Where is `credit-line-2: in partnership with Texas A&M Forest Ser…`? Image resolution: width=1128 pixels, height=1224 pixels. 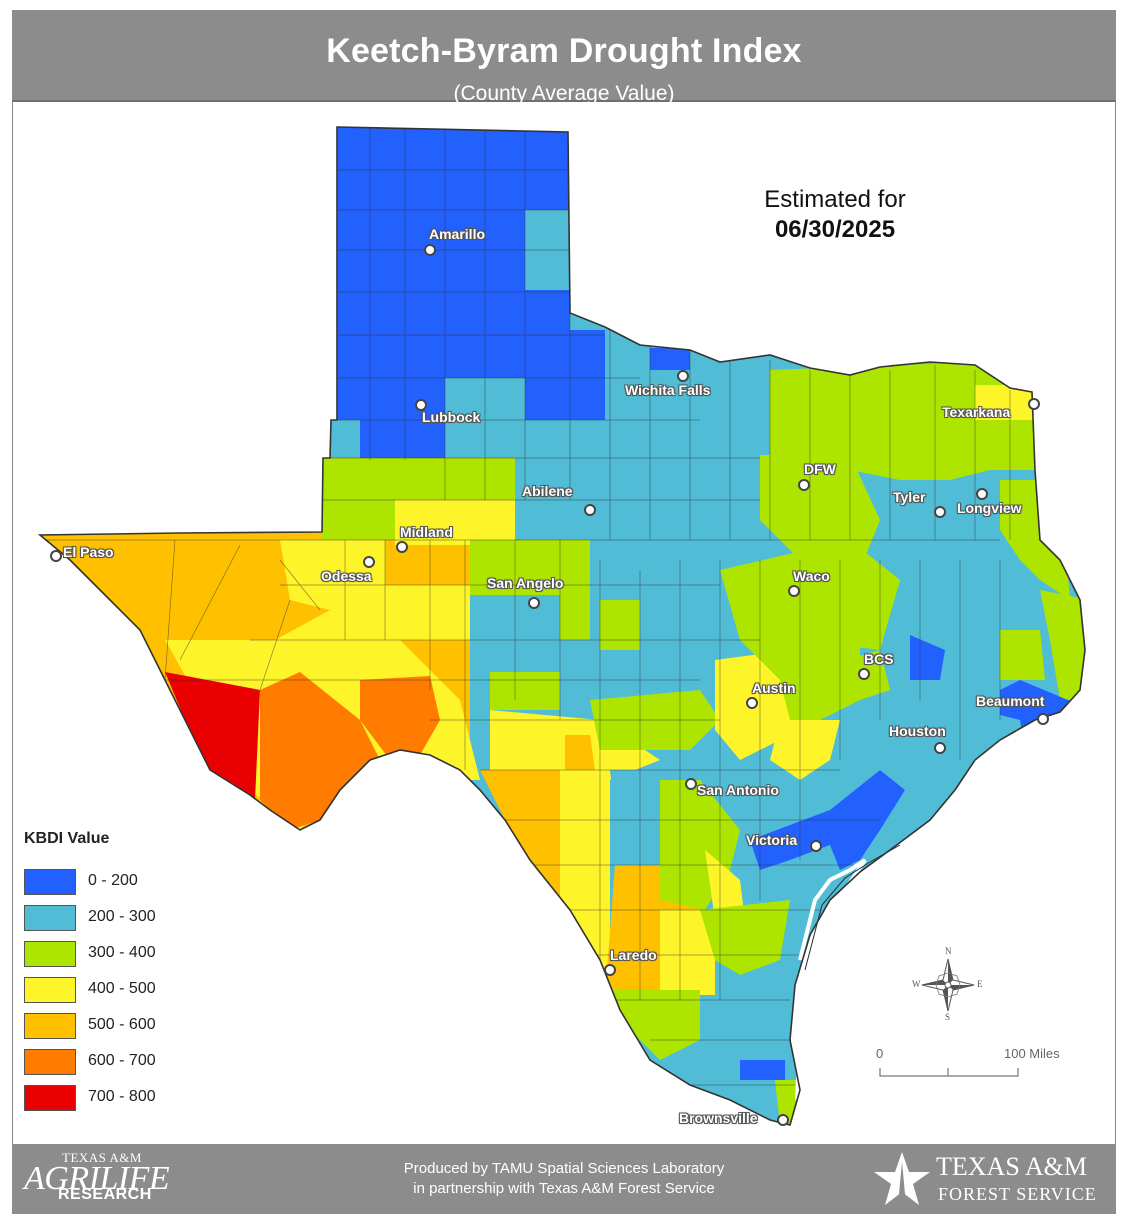 credit-line-2: in partnership with Texas A&M Forest Ser… is located at coordinates (564, 1188).